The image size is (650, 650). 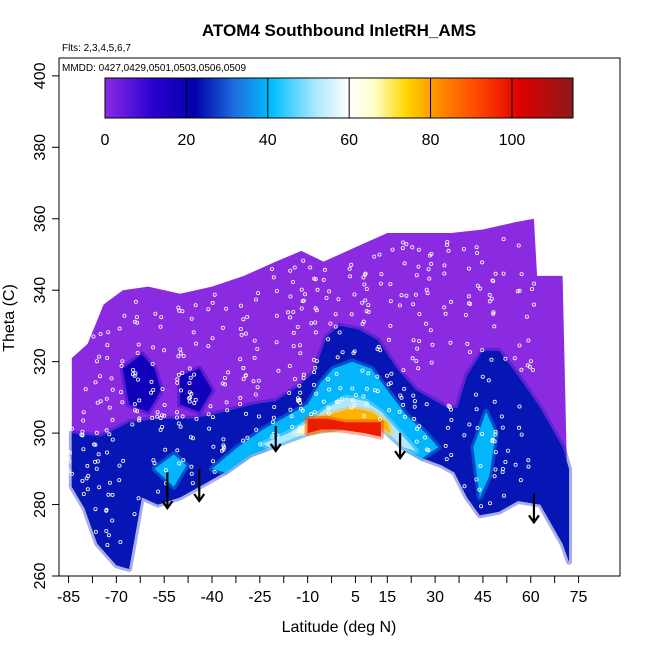 What do you see at coordinates (167, 505) in the screenshot?
I see `arrow-head` at bounding box center [167, 505].